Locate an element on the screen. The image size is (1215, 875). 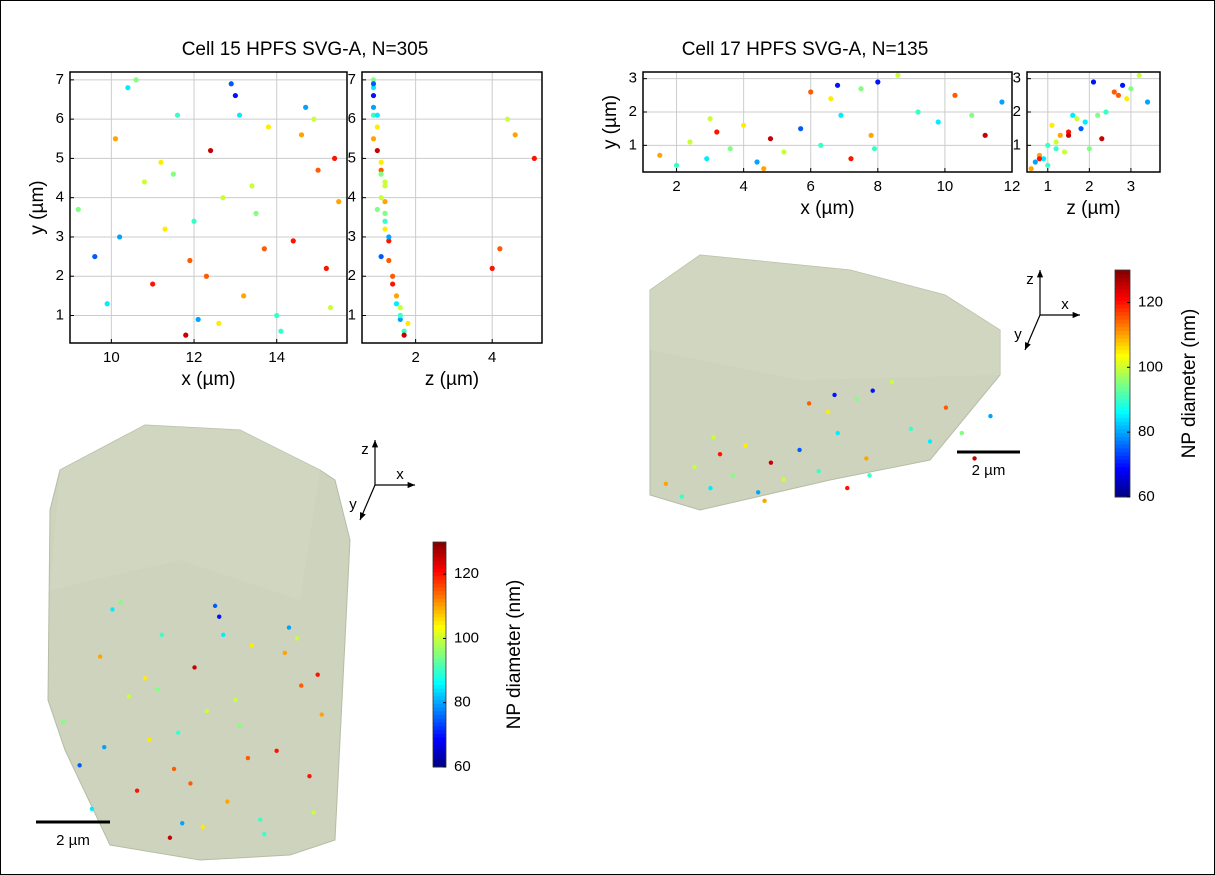
hull-facet is located at coordinates (185, 512).